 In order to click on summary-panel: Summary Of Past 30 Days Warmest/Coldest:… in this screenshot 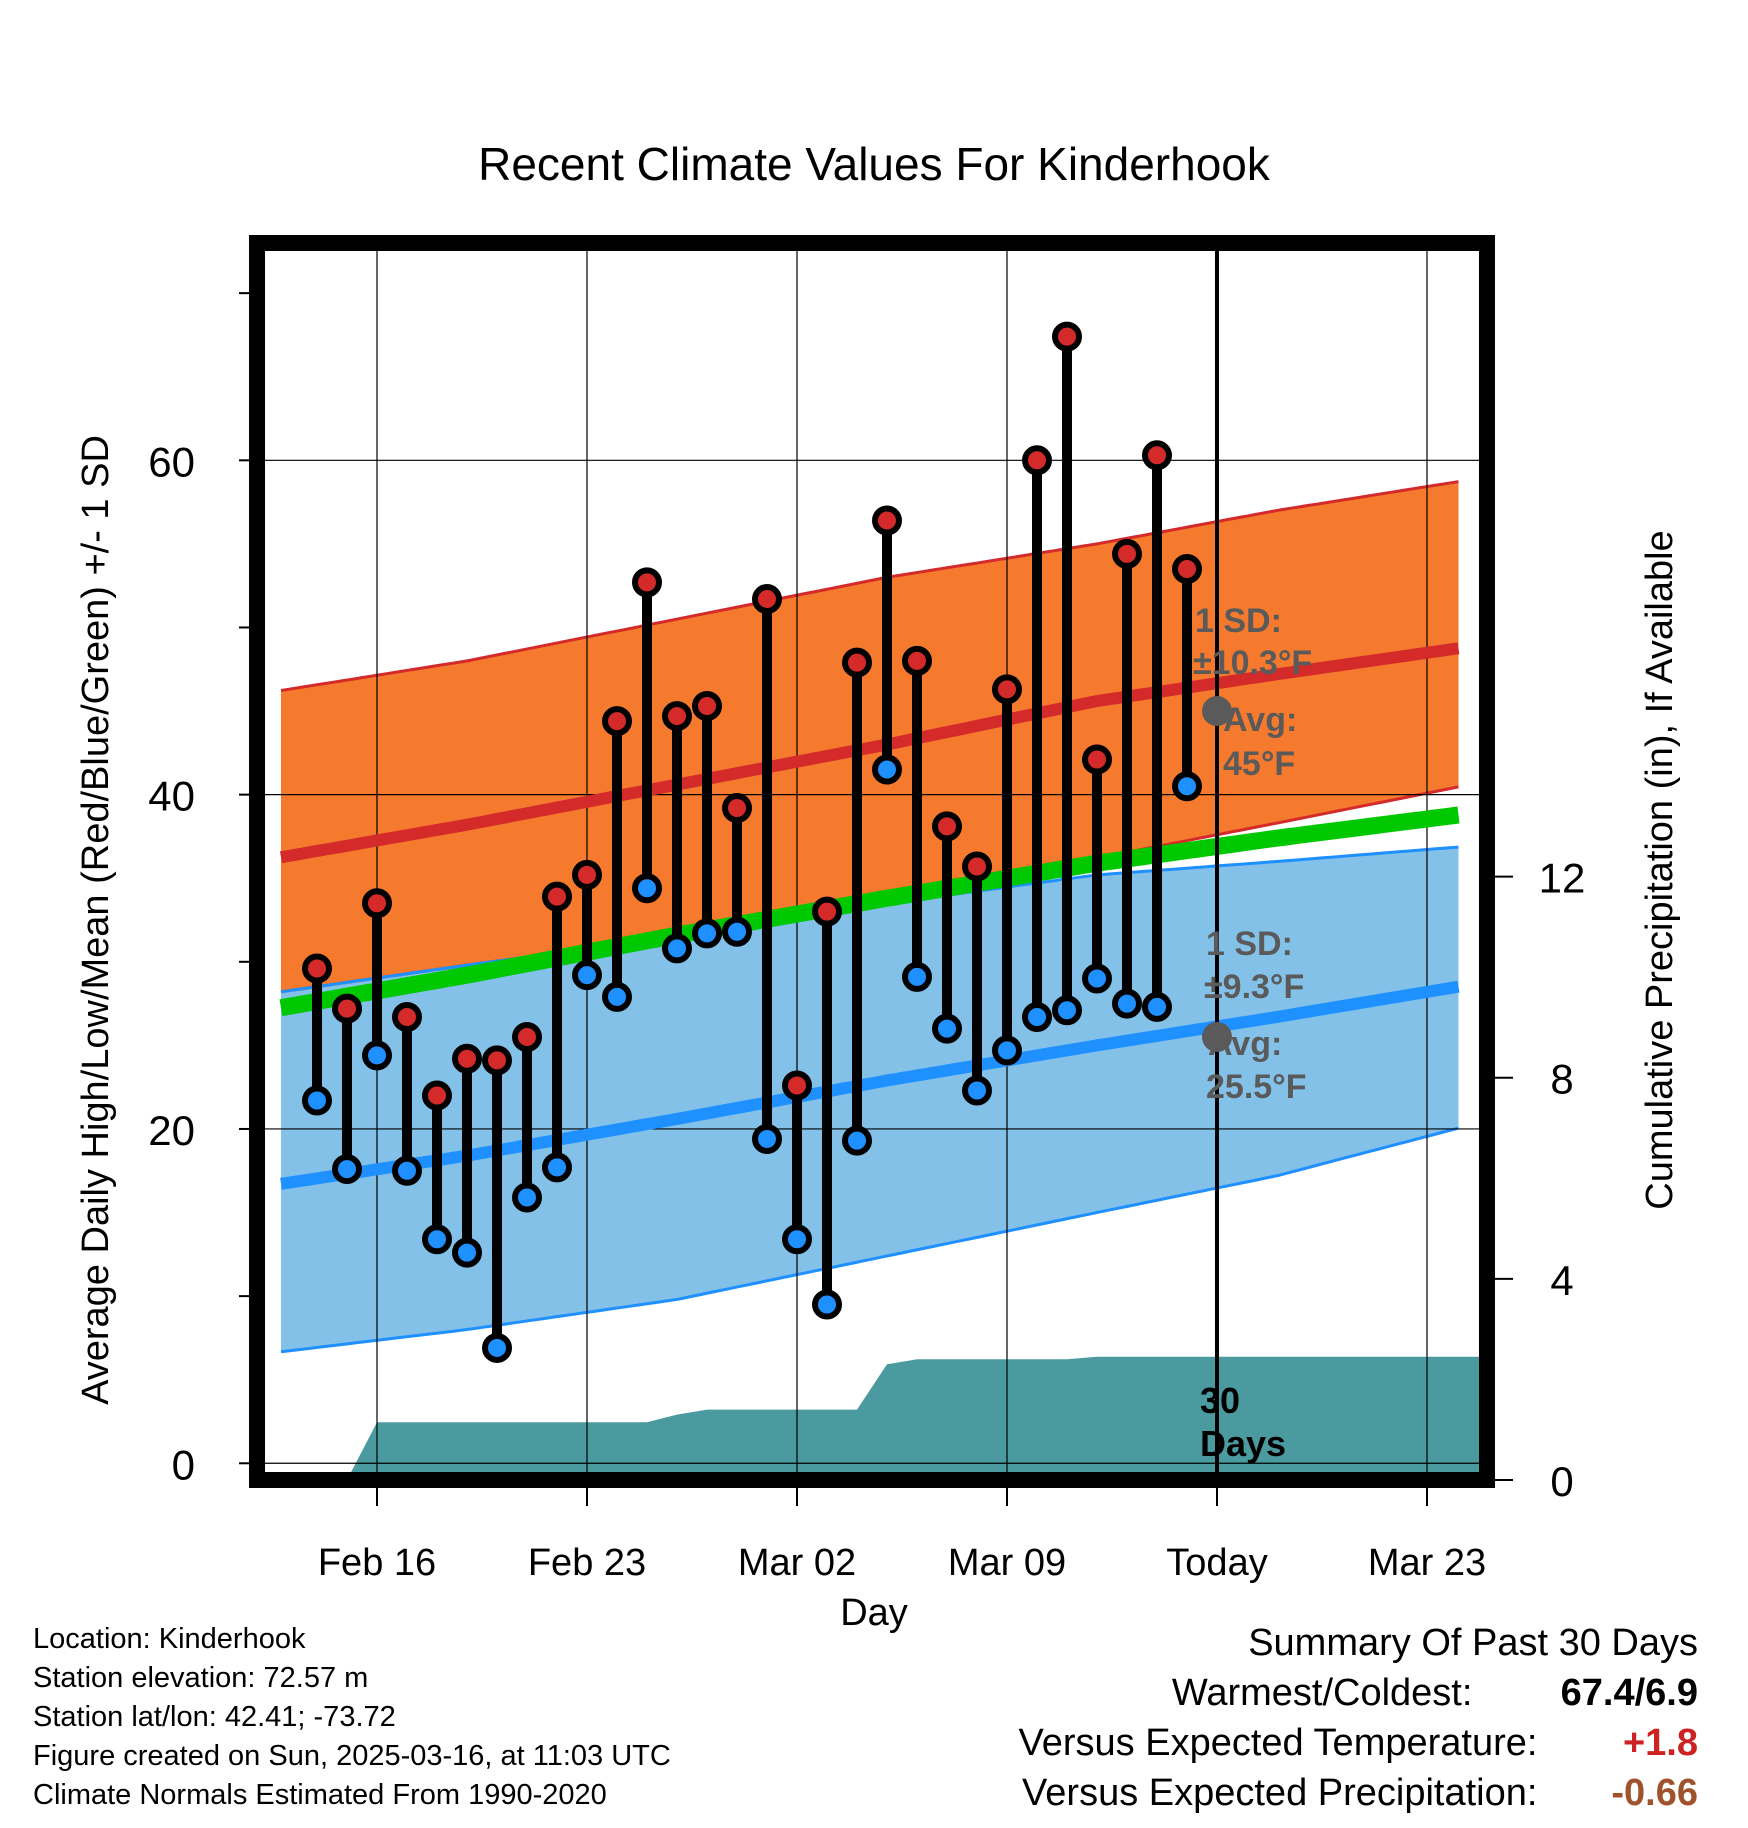, I will do `click(1358, 1718)`.